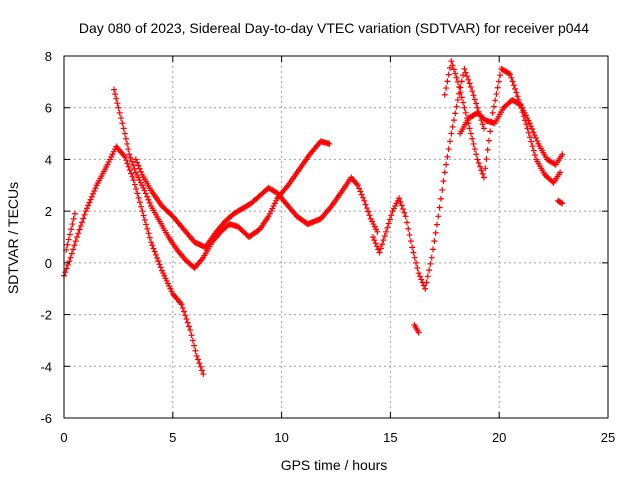 The image size is (640, 480). What do you see at coordinates (390, 437) in the screenshot?
I see `x-tick-label: 15` at bounding box center [390, 437].